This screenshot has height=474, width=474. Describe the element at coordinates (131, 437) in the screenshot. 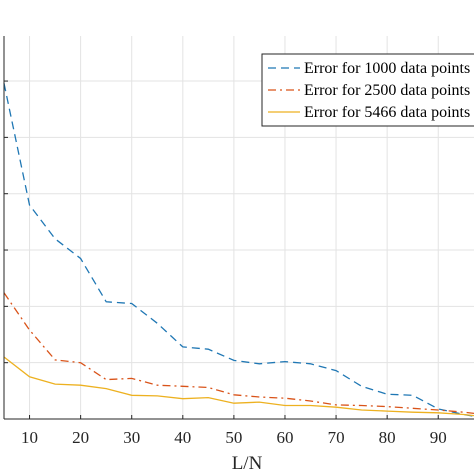

I see `x-tick-label: 30` at that location.